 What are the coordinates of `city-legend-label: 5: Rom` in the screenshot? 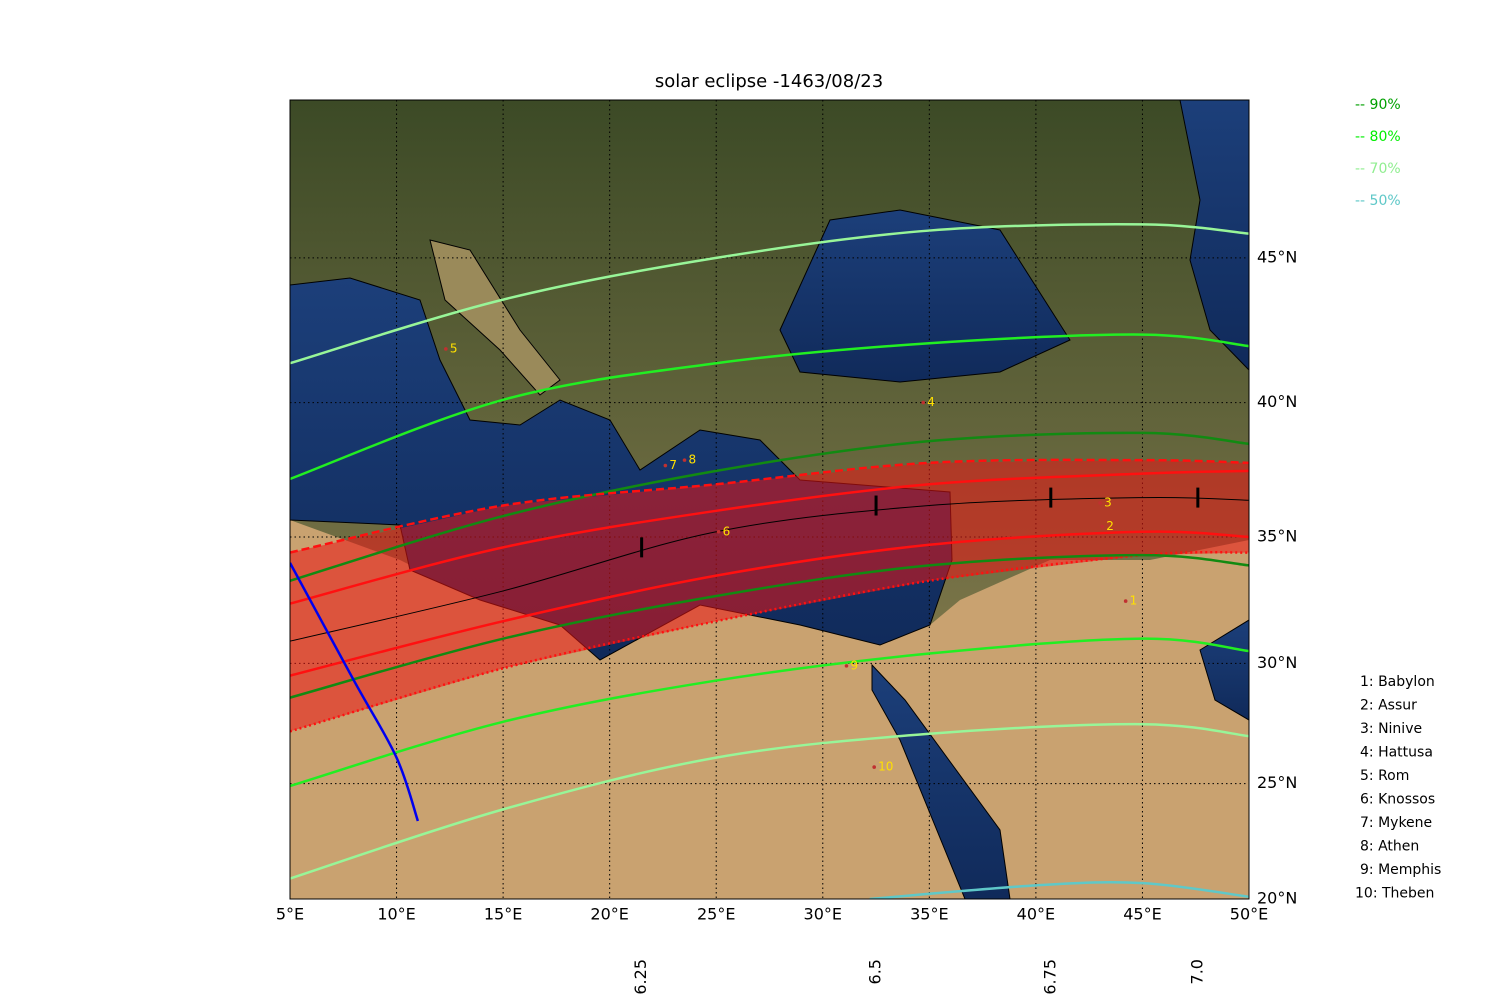 It's located at (1384, 776).